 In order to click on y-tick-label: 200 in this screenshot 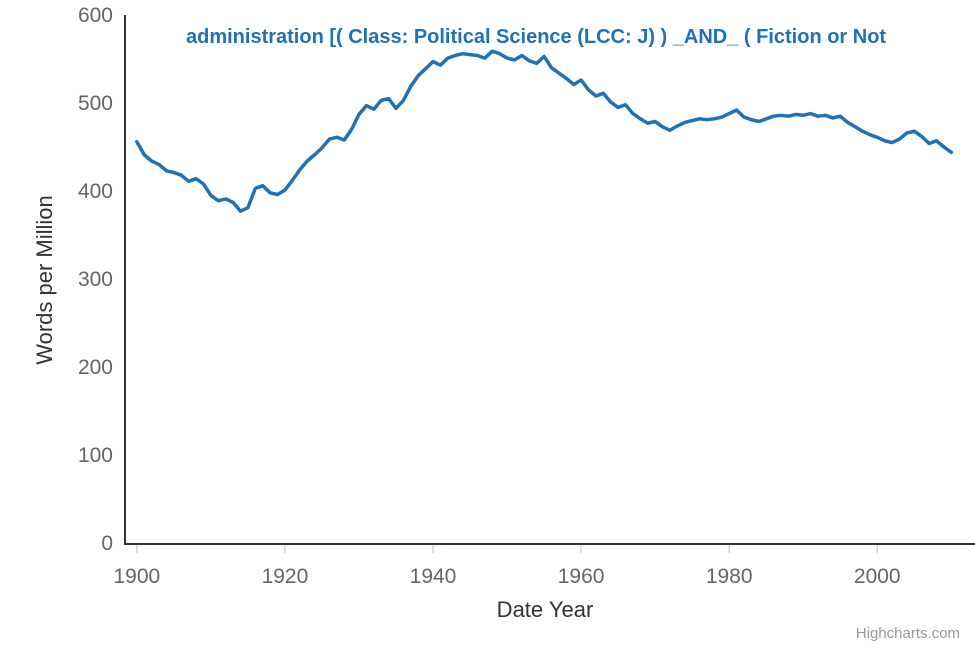, I will do `click(95, 367)`.